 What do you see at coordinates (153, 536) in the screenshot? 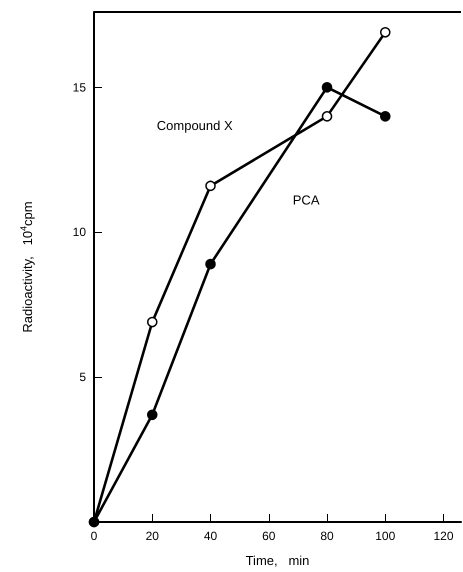
I see `x-tick-label: 20` at bounding box center [153, 536].